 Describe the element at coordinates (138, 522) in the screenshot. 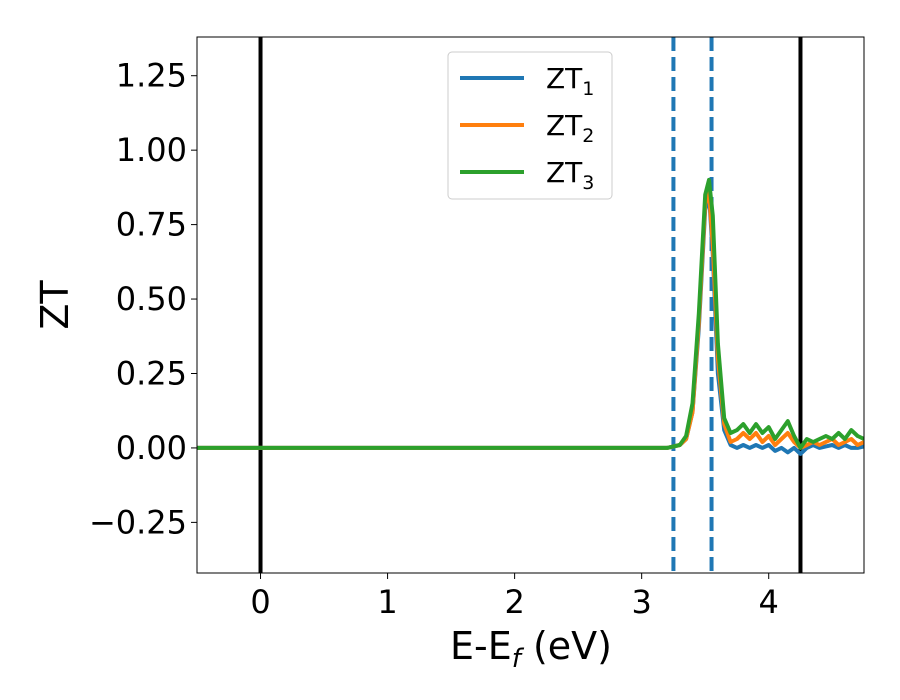

I see `y-tick-label-0: −0.25` at that location.